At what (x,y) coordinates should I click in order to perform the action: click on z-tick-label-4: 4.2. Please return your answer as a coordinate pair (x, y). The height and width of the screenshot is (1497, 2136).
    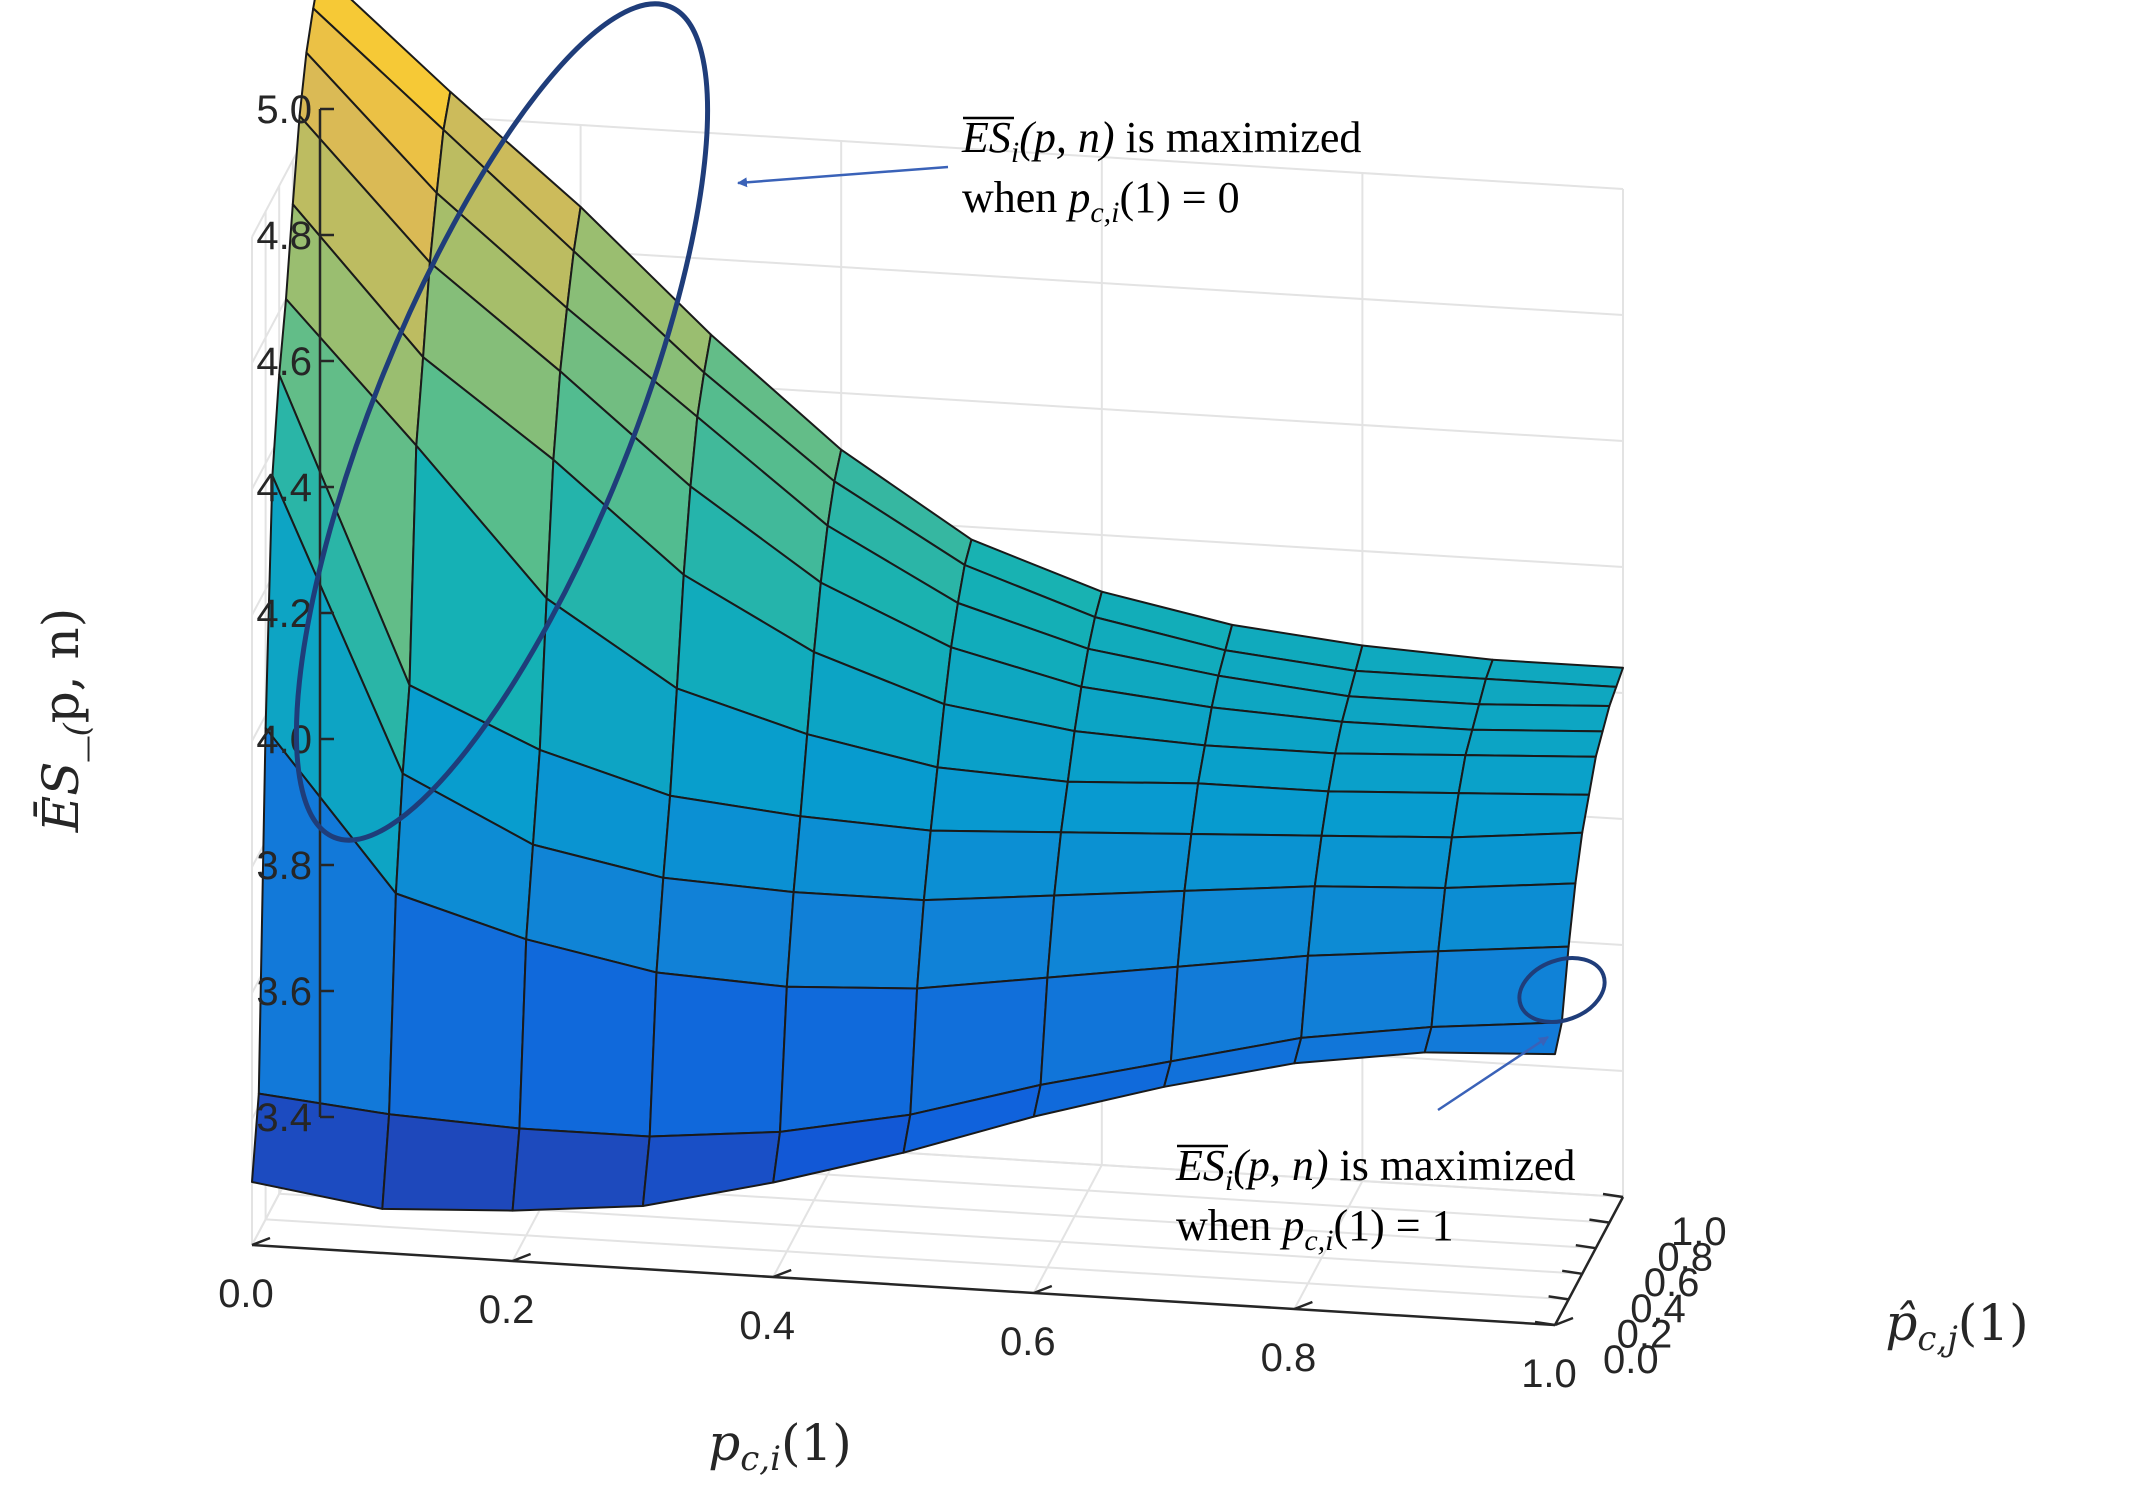
    Looking at the image, I should click on (284, 614).